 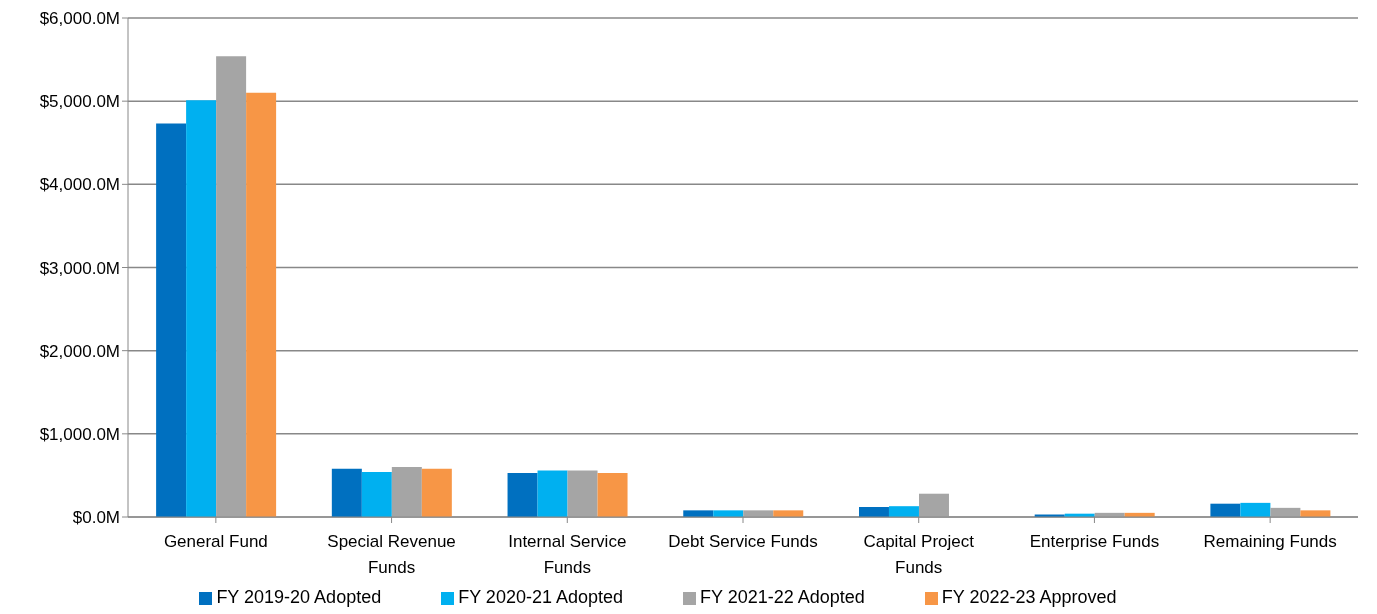 I want to click on legend-label: FY 2019-20 Adopted, so click(x=299, y=597).